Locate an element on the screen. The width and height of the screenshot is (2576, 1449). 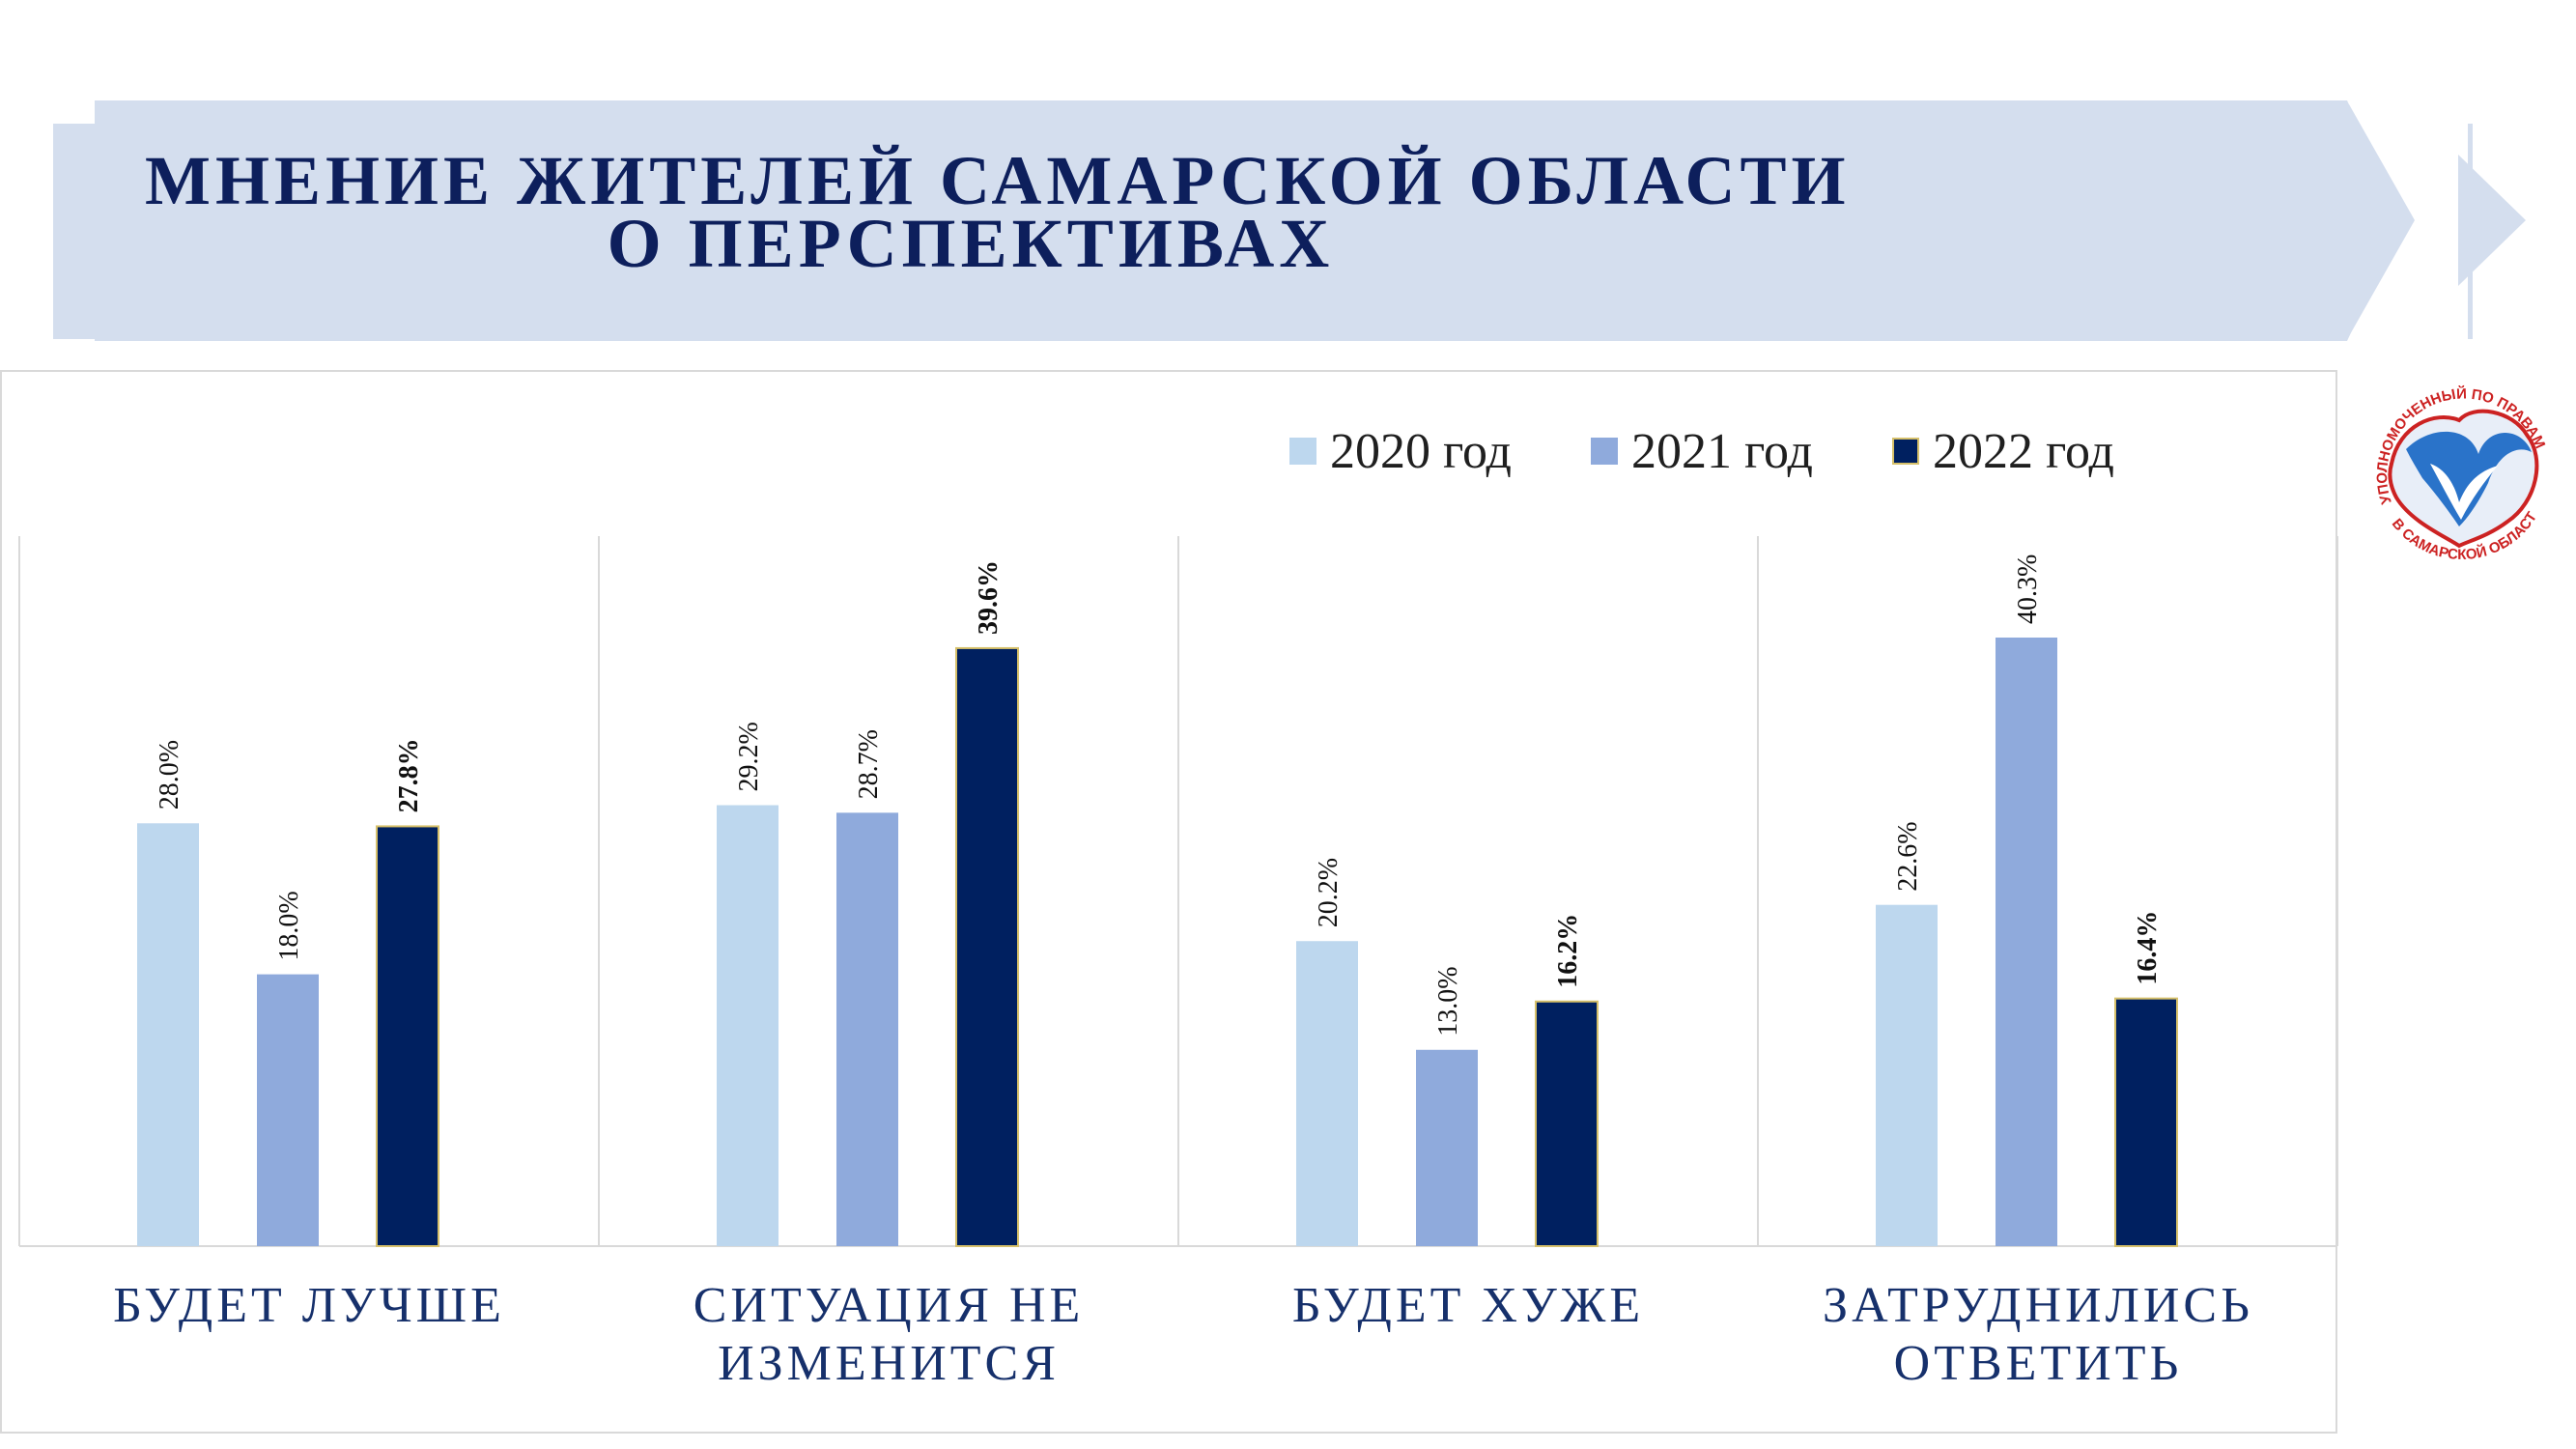
bar-2022-год-cat-0 is located at coordinates (407, 1036).